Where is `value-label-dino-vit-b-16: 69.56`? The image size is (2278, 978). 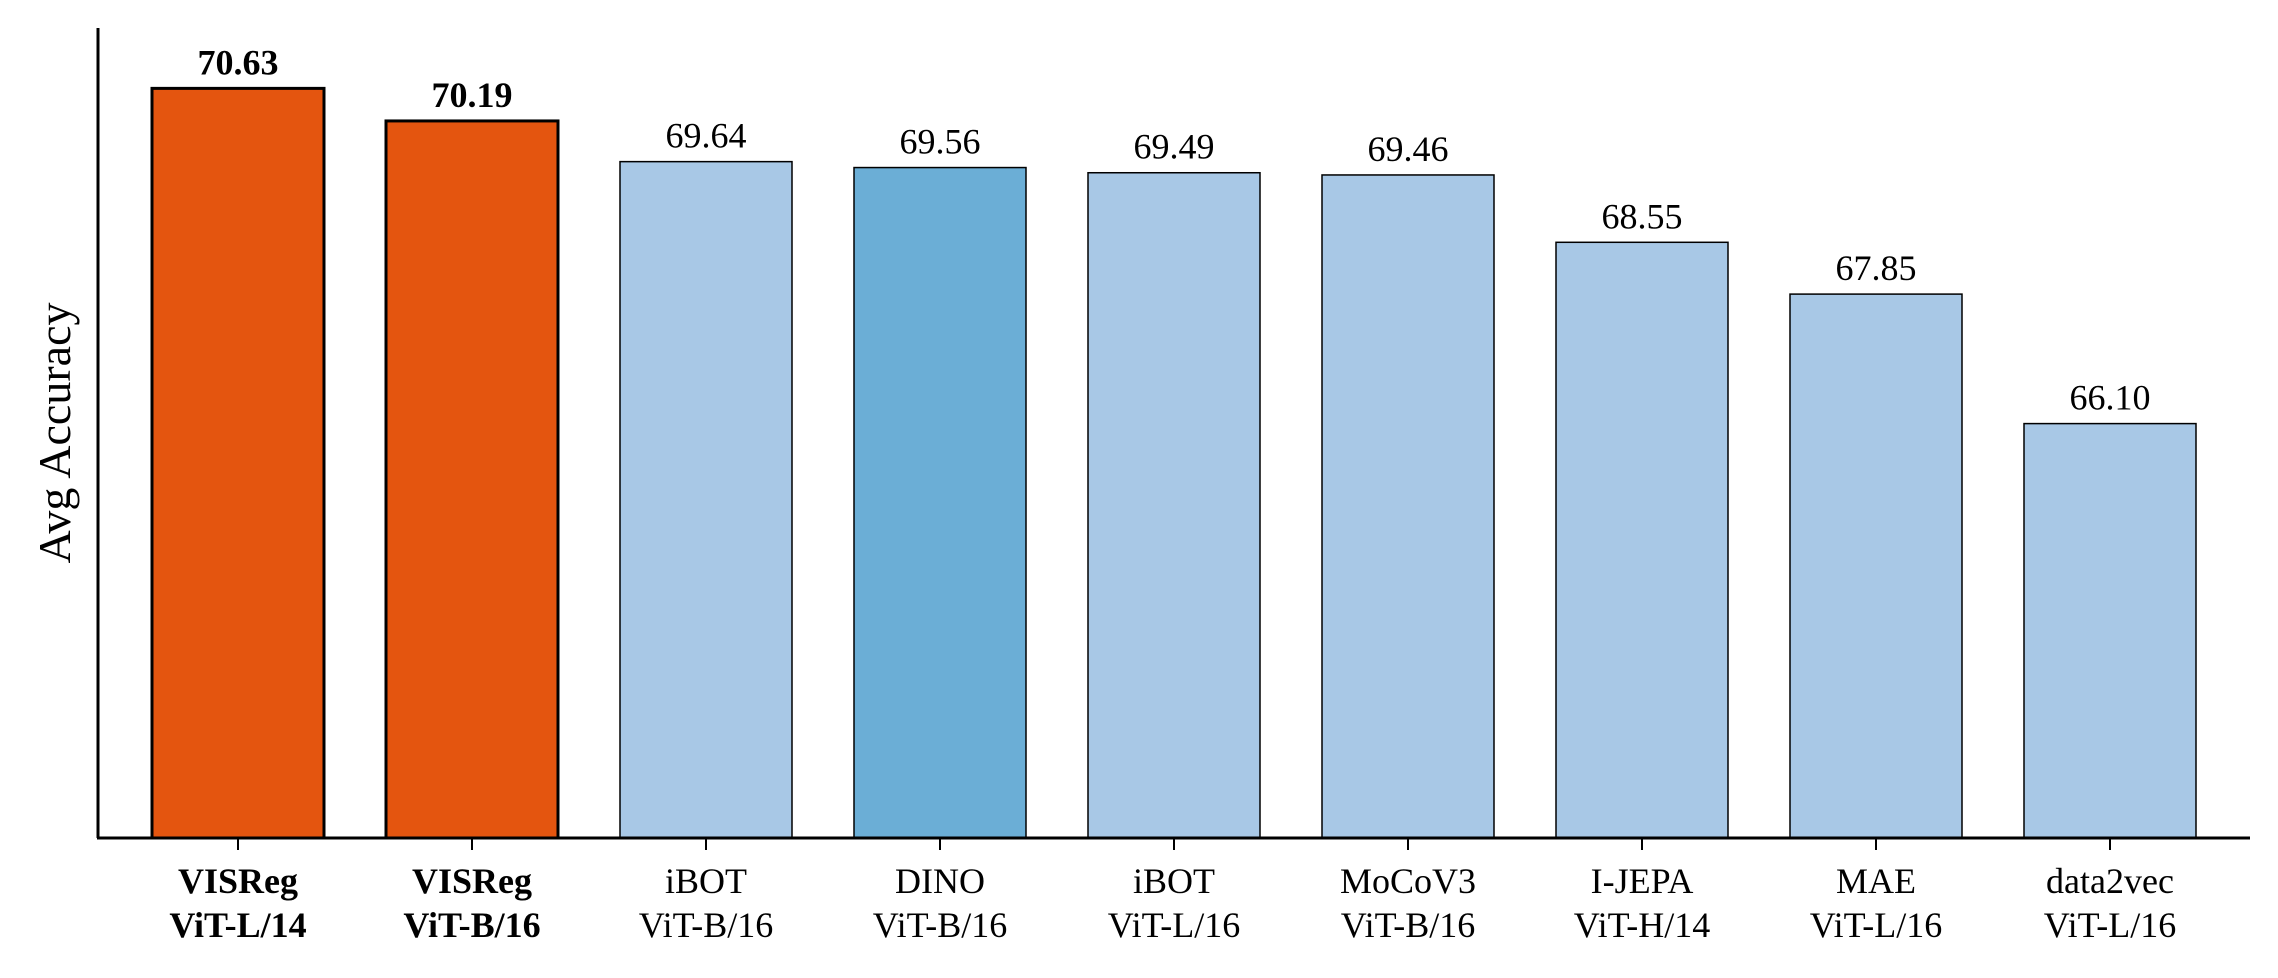 value-label-dino-vit-b-16: 69.56 is located at coordinates (940, 142).